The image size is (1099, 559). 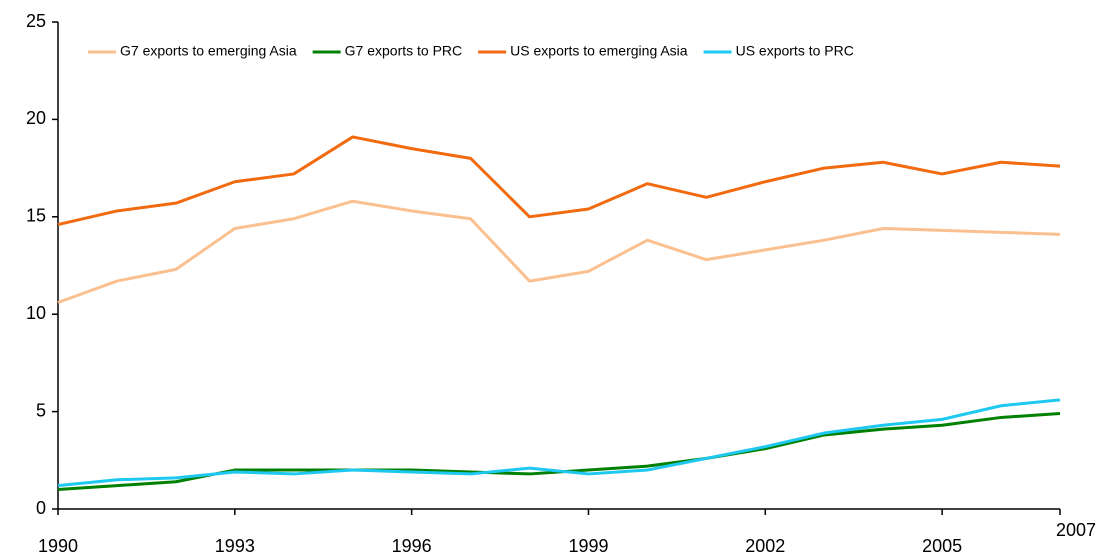 What do you see at coordinates (36, 216) in the screenshot?
I see `y-tick-label: 15` at bounding box center [36, 216].